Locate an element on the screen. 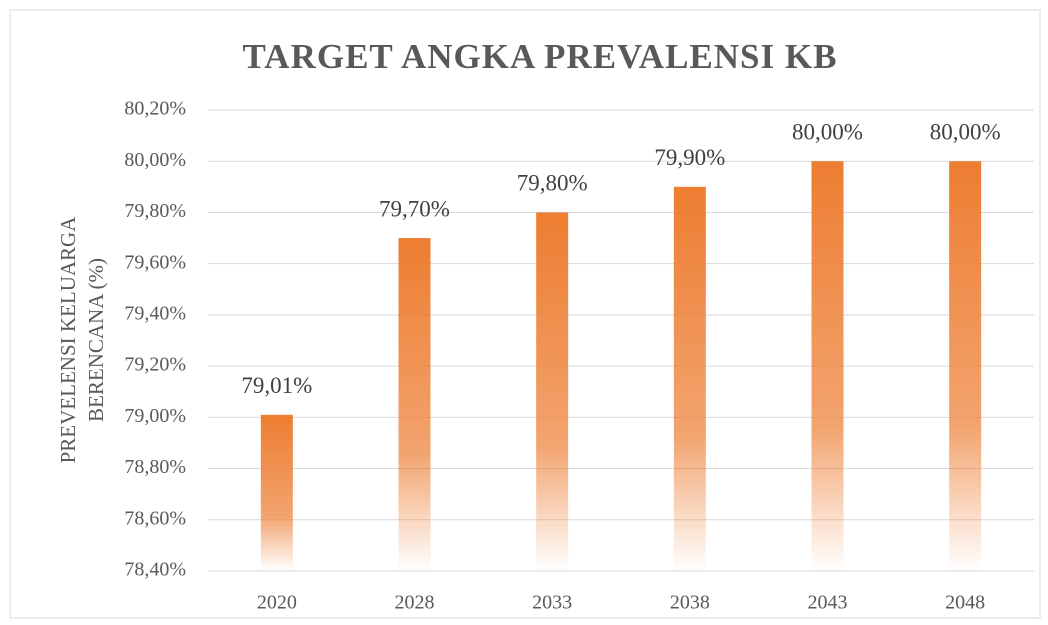 The image size is (1048, 625). x-tick-label: 2033 is located at coordinates (552, 603).